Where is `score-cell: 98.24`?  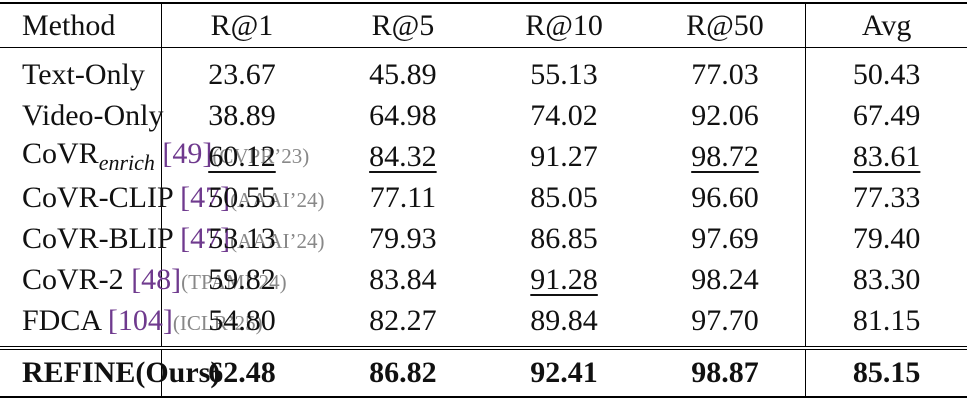 score-cell: 98.24 is located at coordinates (725, 279).